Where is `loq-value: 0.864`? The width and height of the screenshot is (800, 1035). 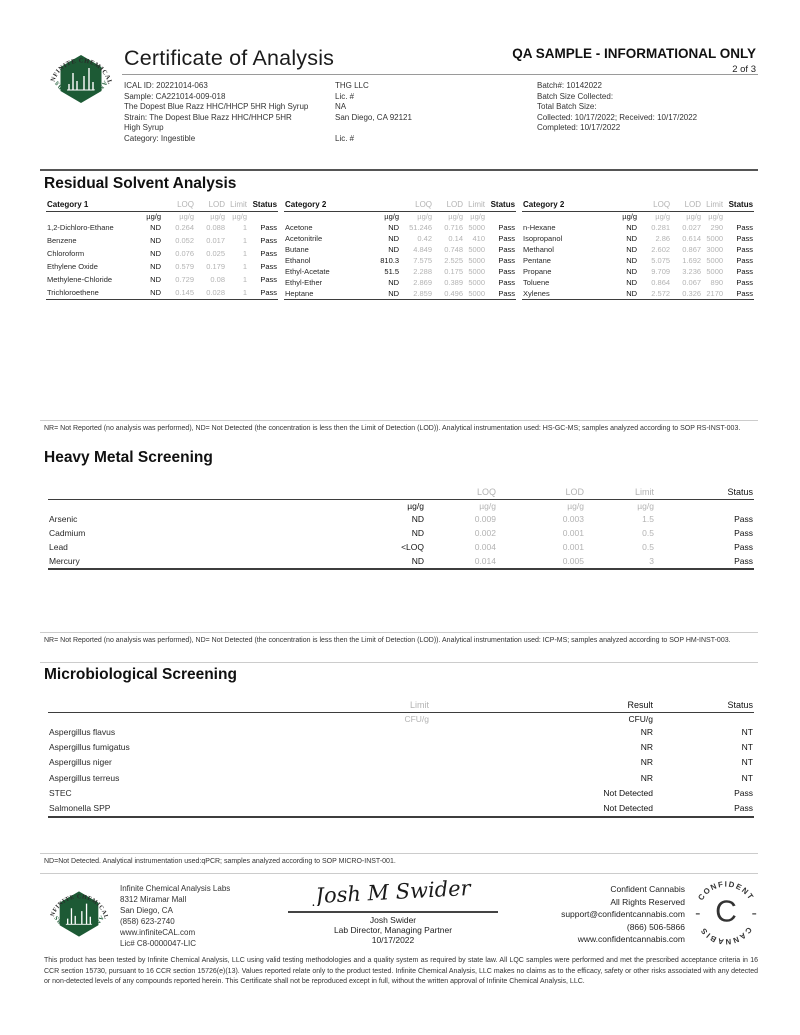 loq-value: 0.864 is located at coordinates (661, 282).